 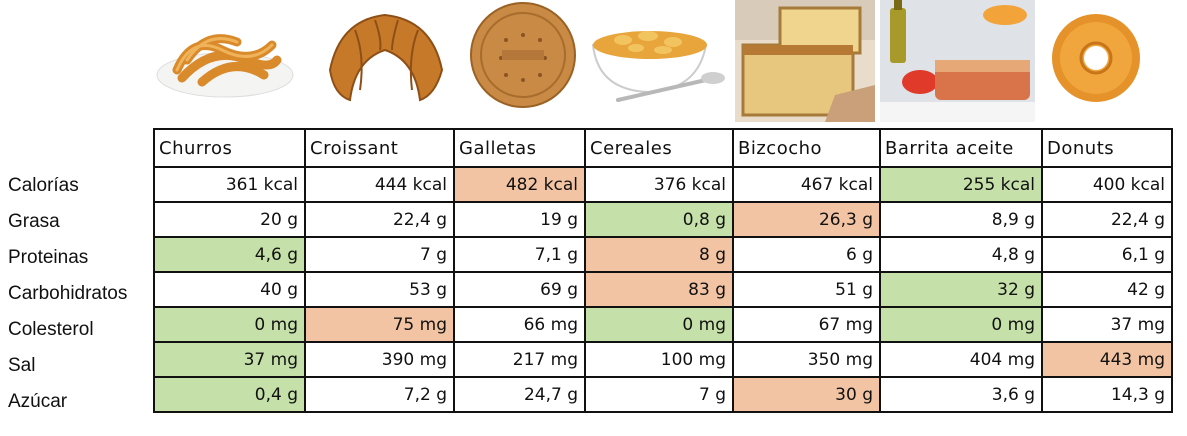 I want to click on column-header: Barrita aceite, so click(x=961, y=148).